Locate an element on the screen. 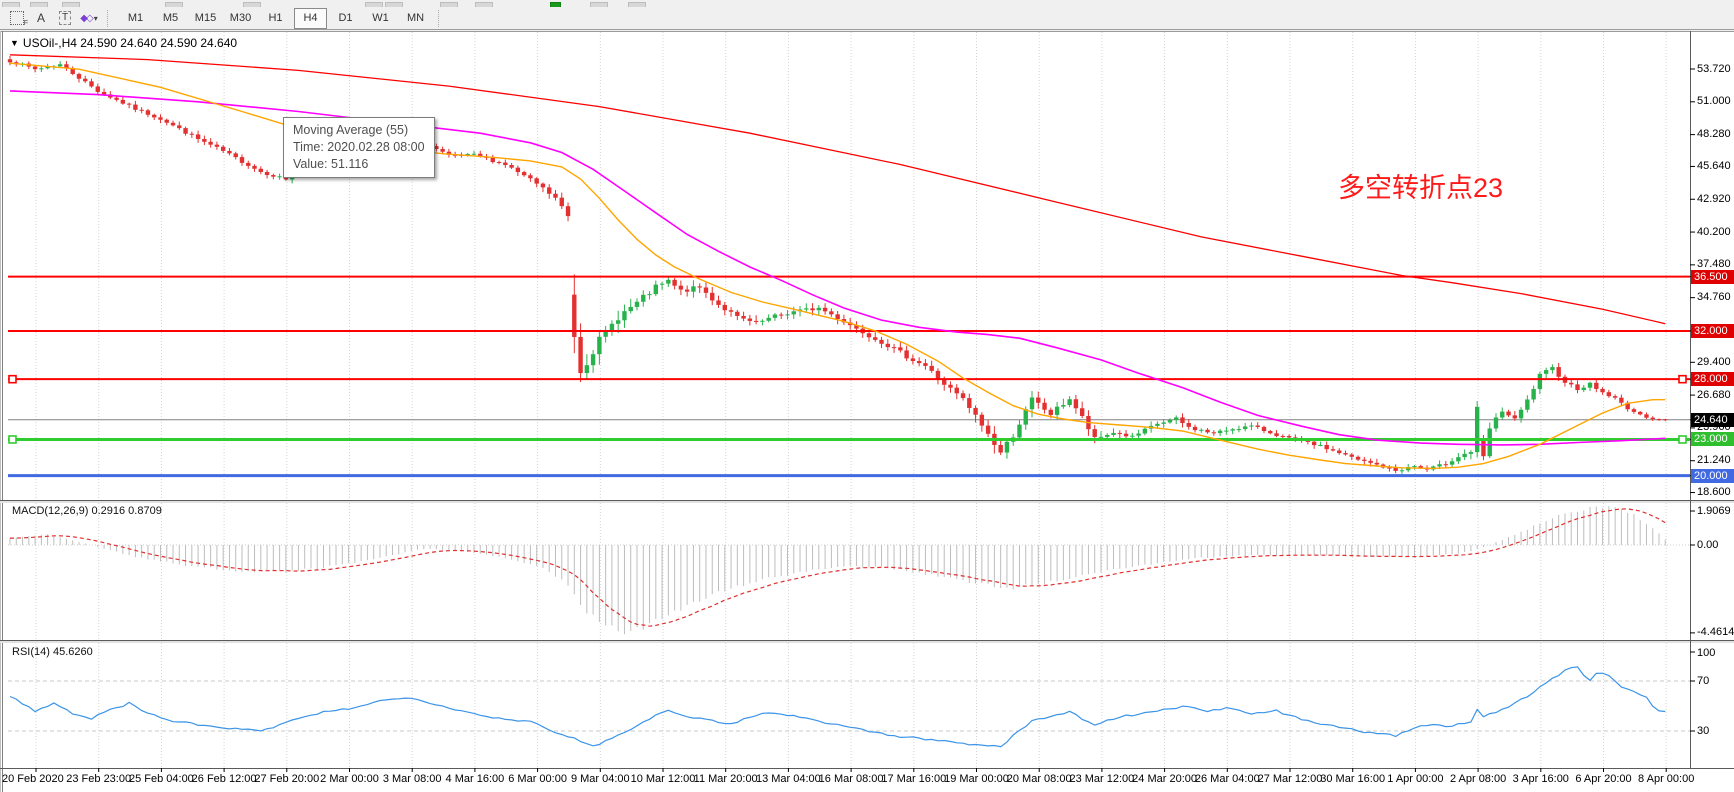  shapes-dropdown-icon: ◆◇ is located at coordinates (86, 18).